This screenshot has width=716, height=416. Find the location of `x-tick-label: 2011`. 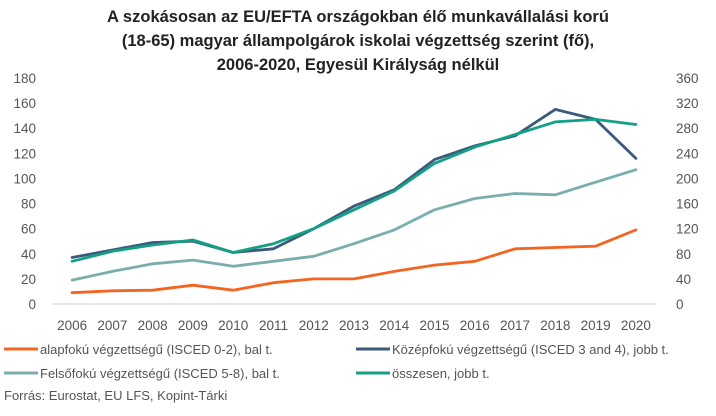

x-tick-label: 2011 is located at coordinates (273, 325).